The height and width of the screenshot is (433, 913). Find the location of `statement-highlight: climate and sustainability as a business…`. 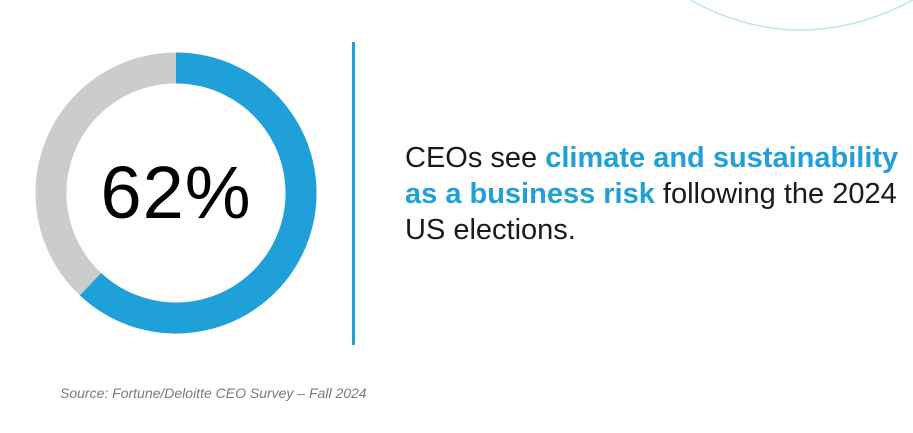

statement-highlight: climate and sustainability as a business… is located at coordinates (652, 176).